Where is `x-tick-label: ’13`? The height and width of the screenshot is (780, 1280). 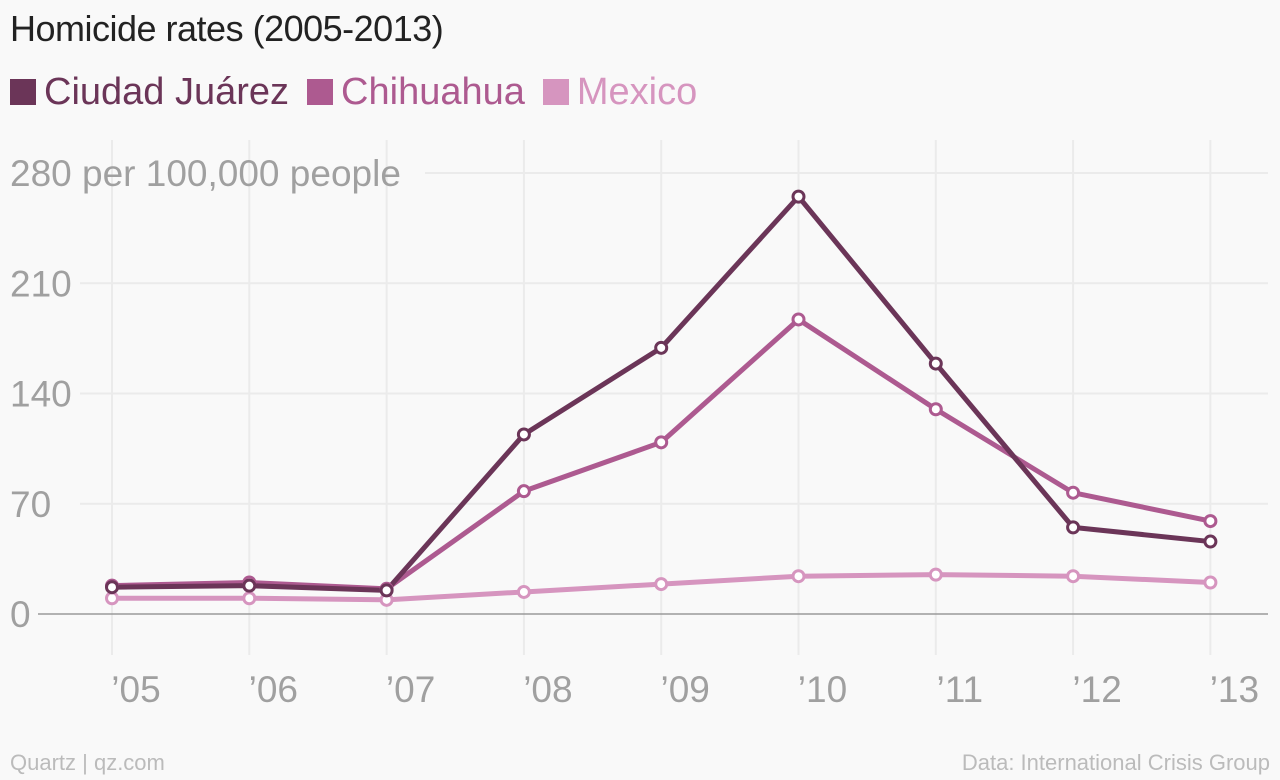
x-tick-label: ’13 is located at coordinates (1234, 689).